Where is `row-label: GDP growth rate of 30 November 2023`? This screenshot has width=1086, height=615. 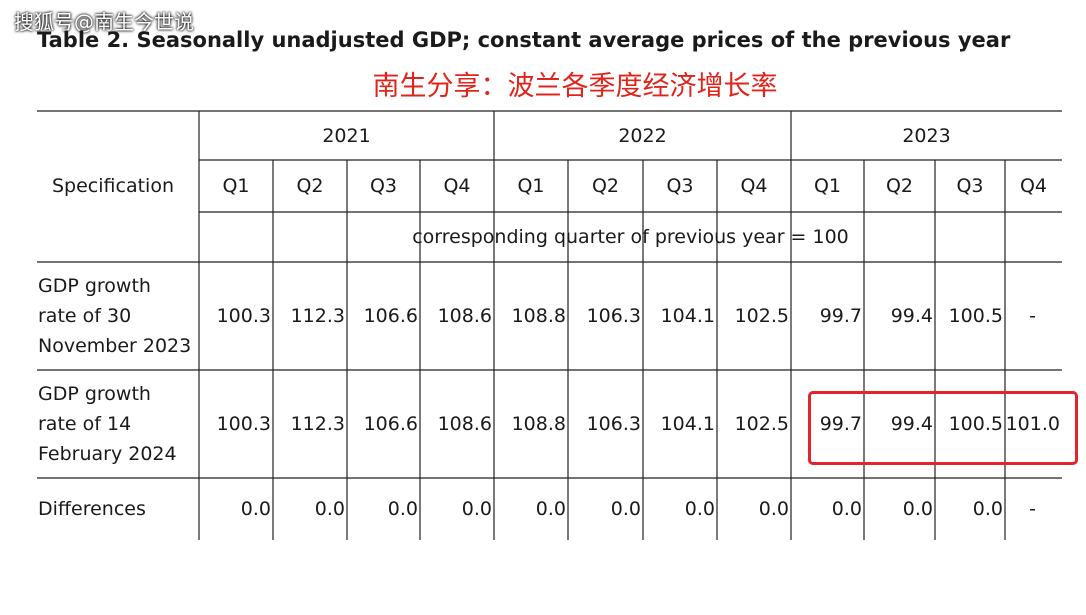 row-label: GDP growth rate of 30 November 2023 is located at coordinates (118, 316).